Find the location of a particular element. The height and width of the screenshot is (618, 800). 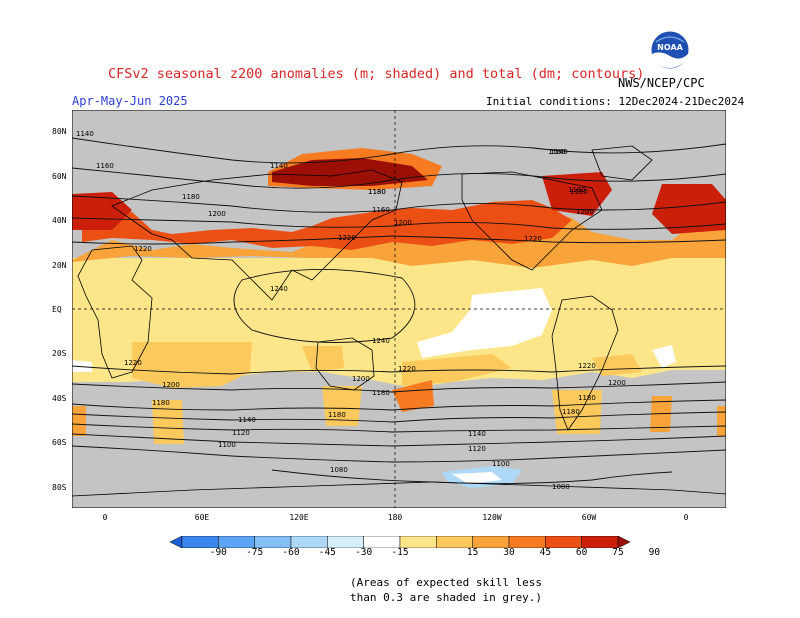

contour-1200n is located at coordinates (399, 223).